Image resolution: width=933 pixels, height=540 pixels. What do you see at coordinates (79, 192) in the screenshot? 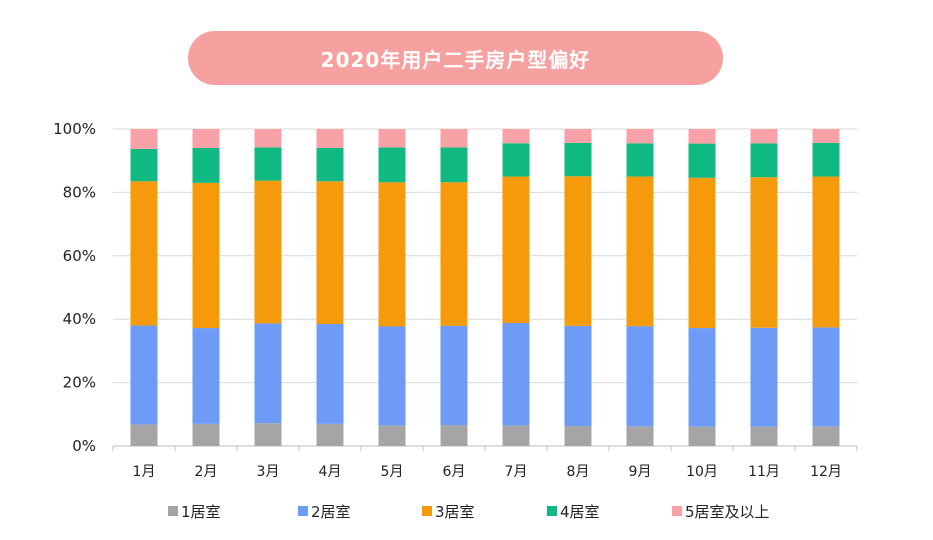
I see `y-tick-label: 80%` at bounding box center [79, 192].